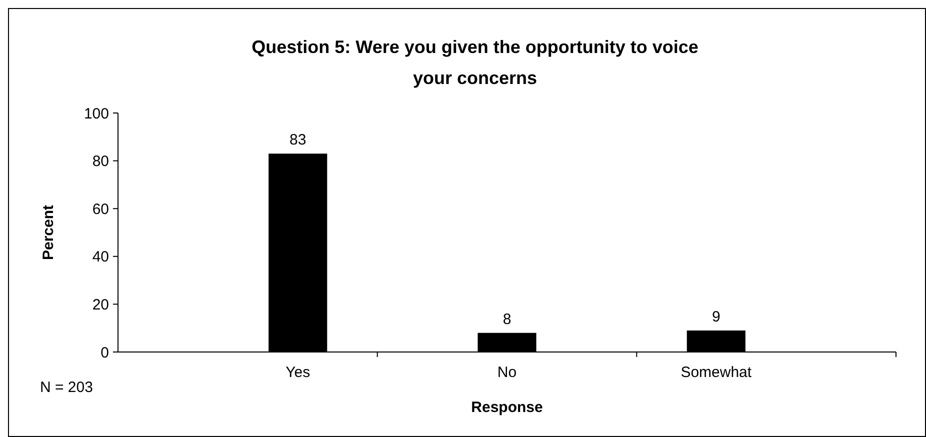  Describe the element at coordinates (104, 353) in the screenshot. I see `y-tick-label: 0` at that location.